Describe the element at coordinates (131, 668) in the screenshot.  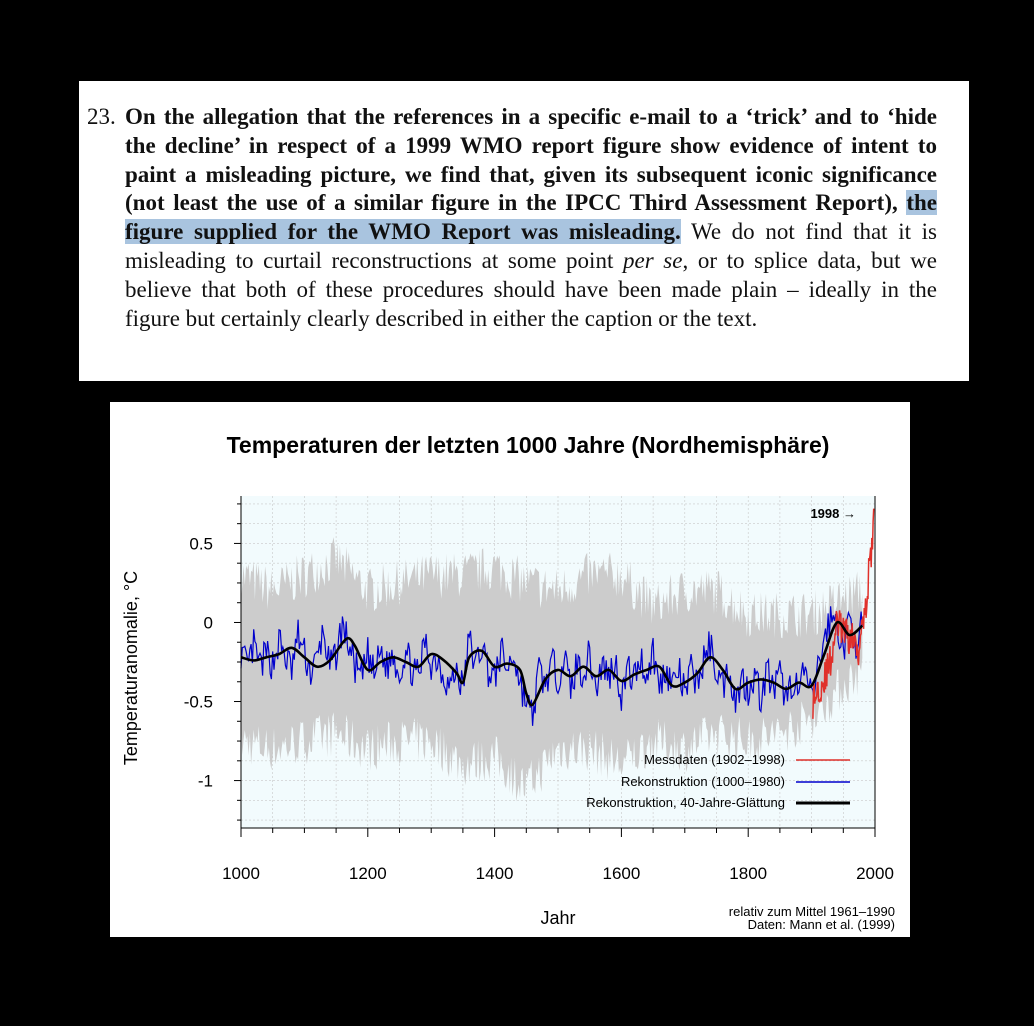
I see `y-axis-label: Temperaturanomalie, °C` at that location.